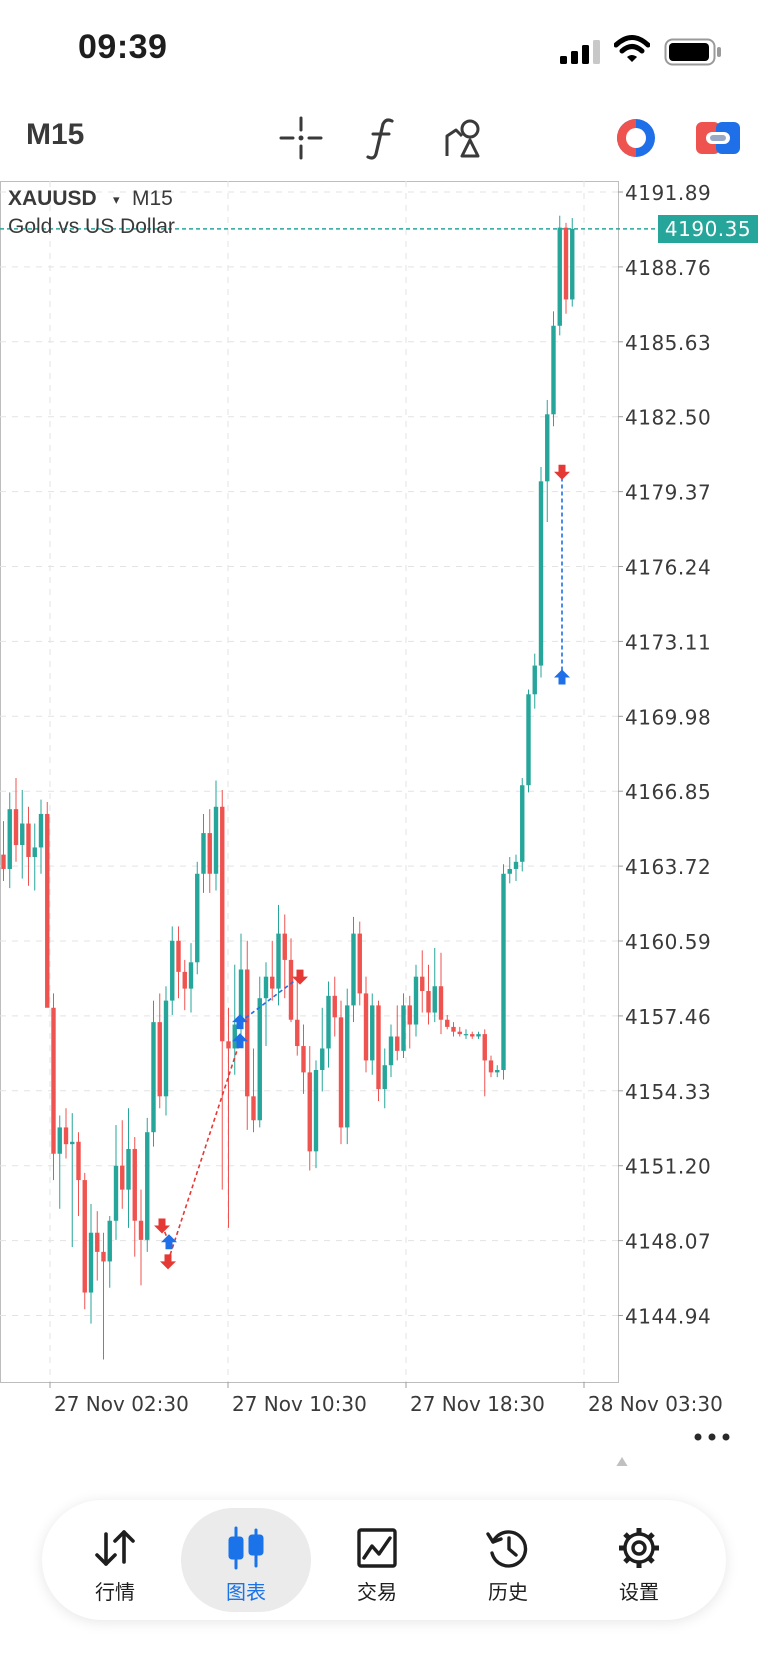  I want to click on battery-icon, so click(692, 52).